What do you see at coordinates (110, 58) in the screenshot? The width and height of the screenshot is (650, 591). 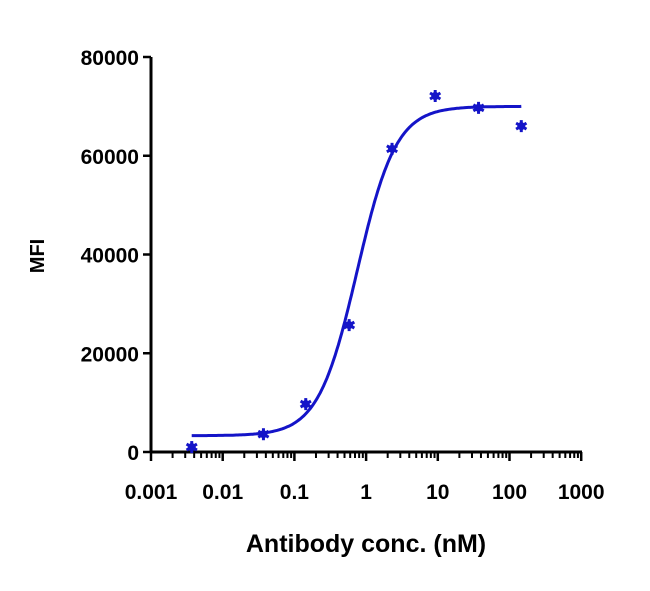 I see `y-tick-label: 80000` at bounding box center [110, 58].